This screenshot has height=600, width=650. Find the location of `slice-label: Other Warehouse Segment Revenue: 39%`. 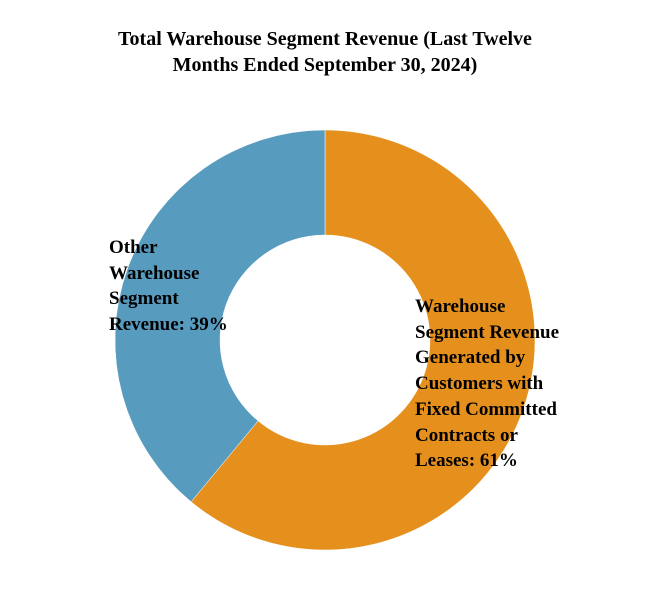

slice-label: Other Warehouse Segment Revenue: 39% is located at coordinates (168, 286).